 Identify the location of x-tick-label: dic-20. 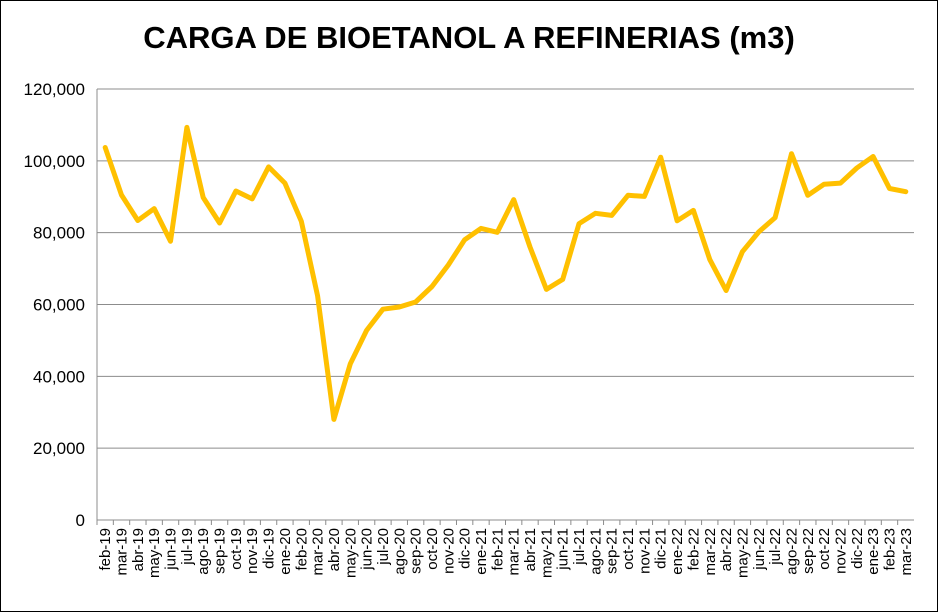
(465, 548).